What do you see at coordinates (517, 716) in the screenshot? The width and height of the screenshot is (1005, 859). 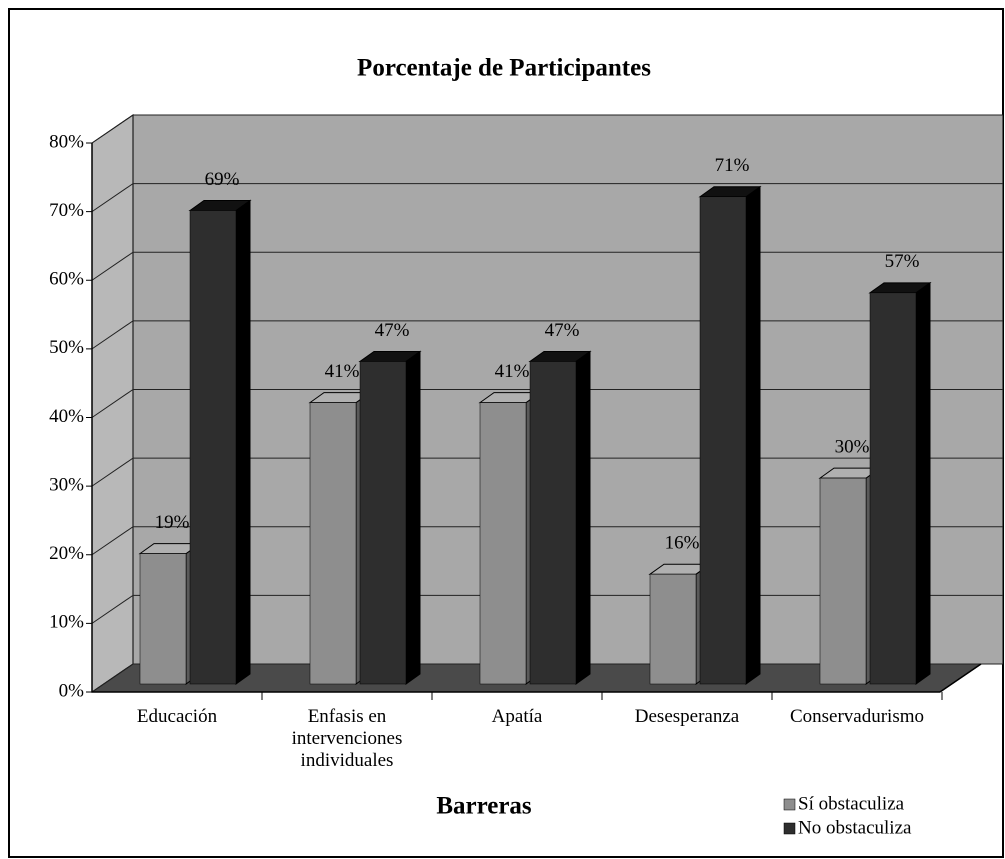 I see `x-tick-label: Apatía` at bounding box center [517, 716].